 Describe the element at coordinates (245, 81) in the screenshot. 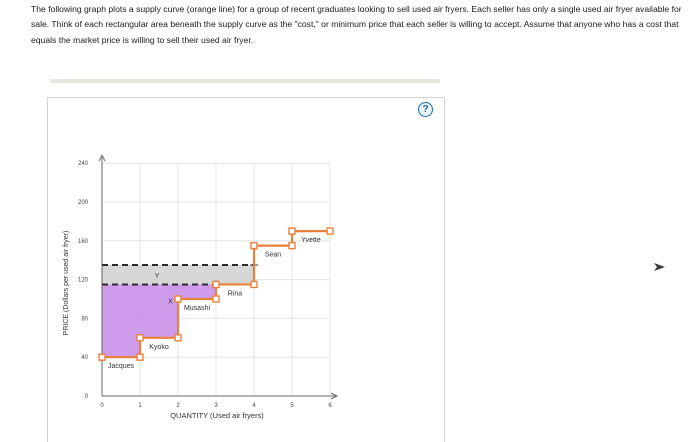

I see `divider` at that location.